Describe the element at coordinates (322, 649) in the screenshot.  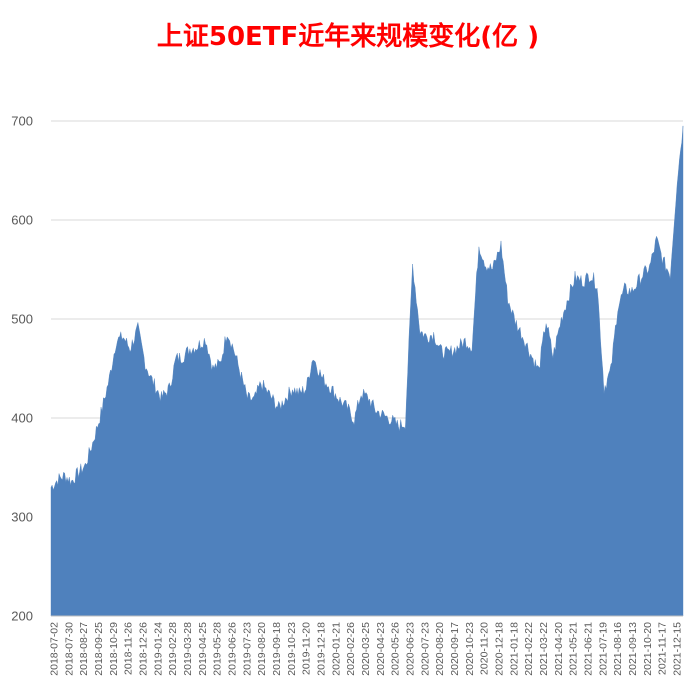
I see `x-tick-label: 2019-12-18` at that location.